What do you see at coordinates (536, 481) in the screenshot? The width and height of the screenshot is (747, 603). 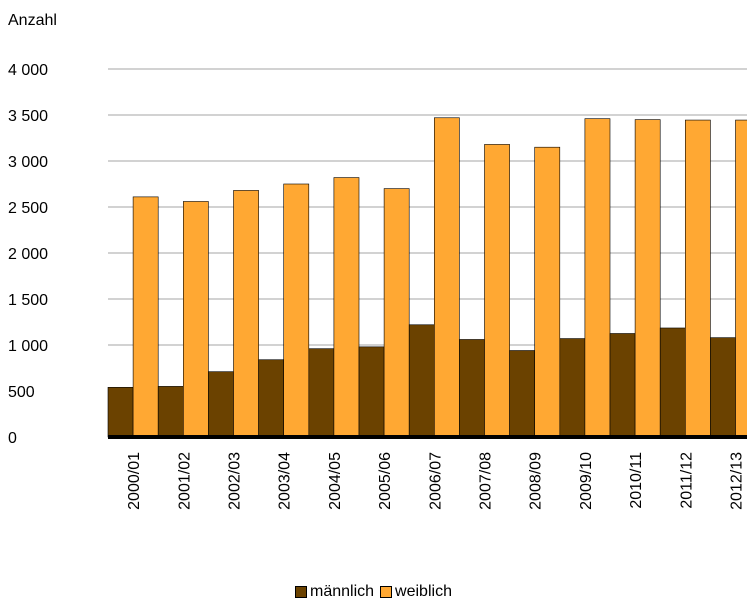 I see `x-tick-label: 2008/09` at bounding box center [536, 481].